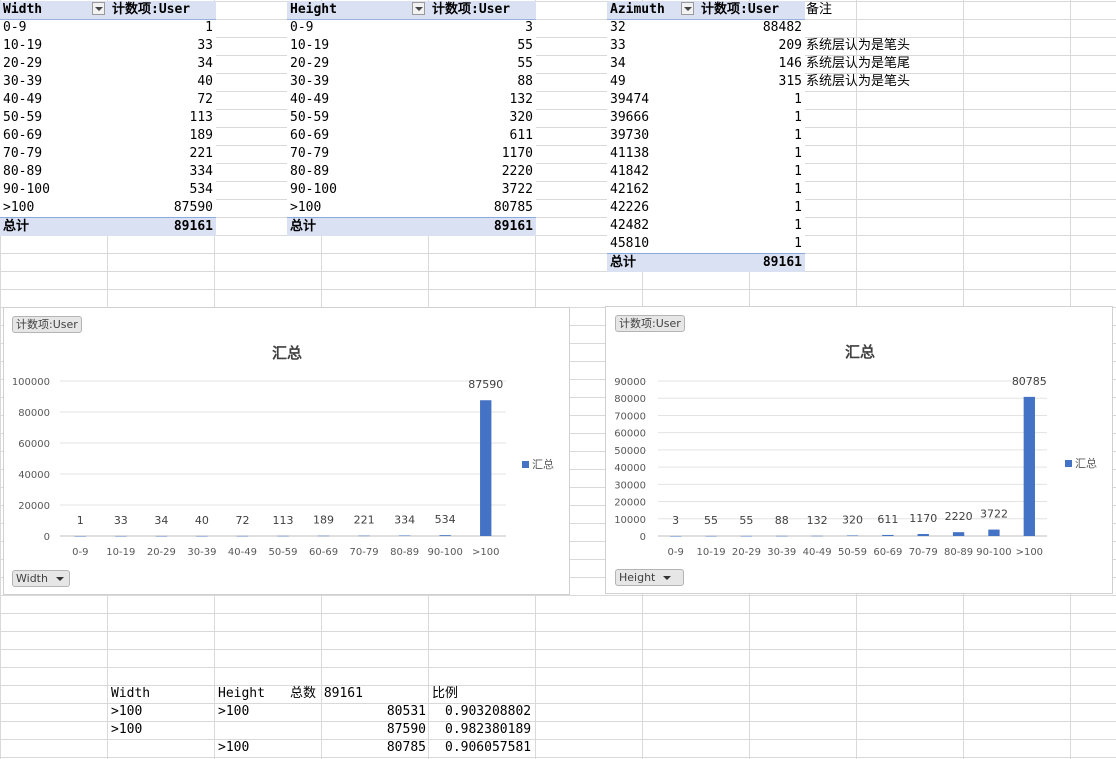 This screenshot has height=759, width=1116. Describe the element at coordinates (645, 10) in the screenshot. I see `row-field-header: Azimuth` at that location.